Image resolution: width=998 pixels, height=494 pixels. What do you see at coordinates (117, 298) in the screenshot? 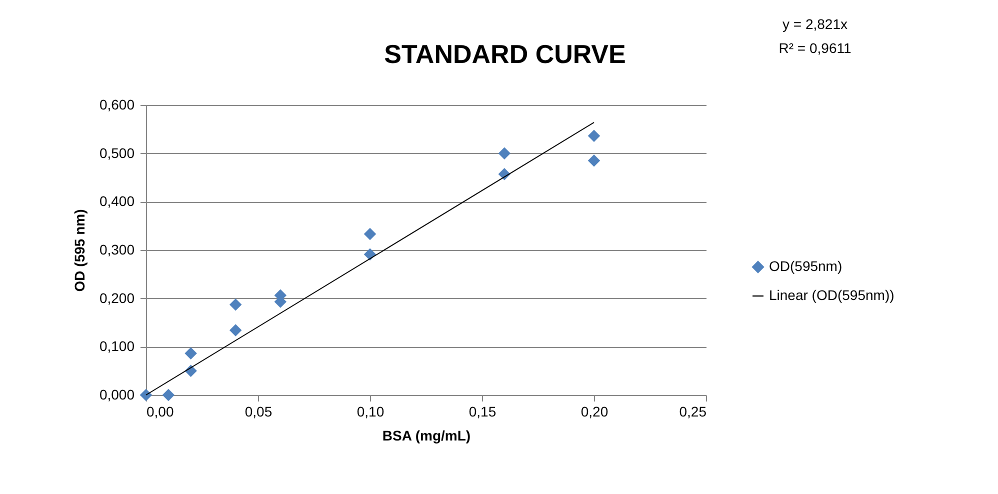
I see `y-tick-label: 0,200` at bounding box center [117, 298].